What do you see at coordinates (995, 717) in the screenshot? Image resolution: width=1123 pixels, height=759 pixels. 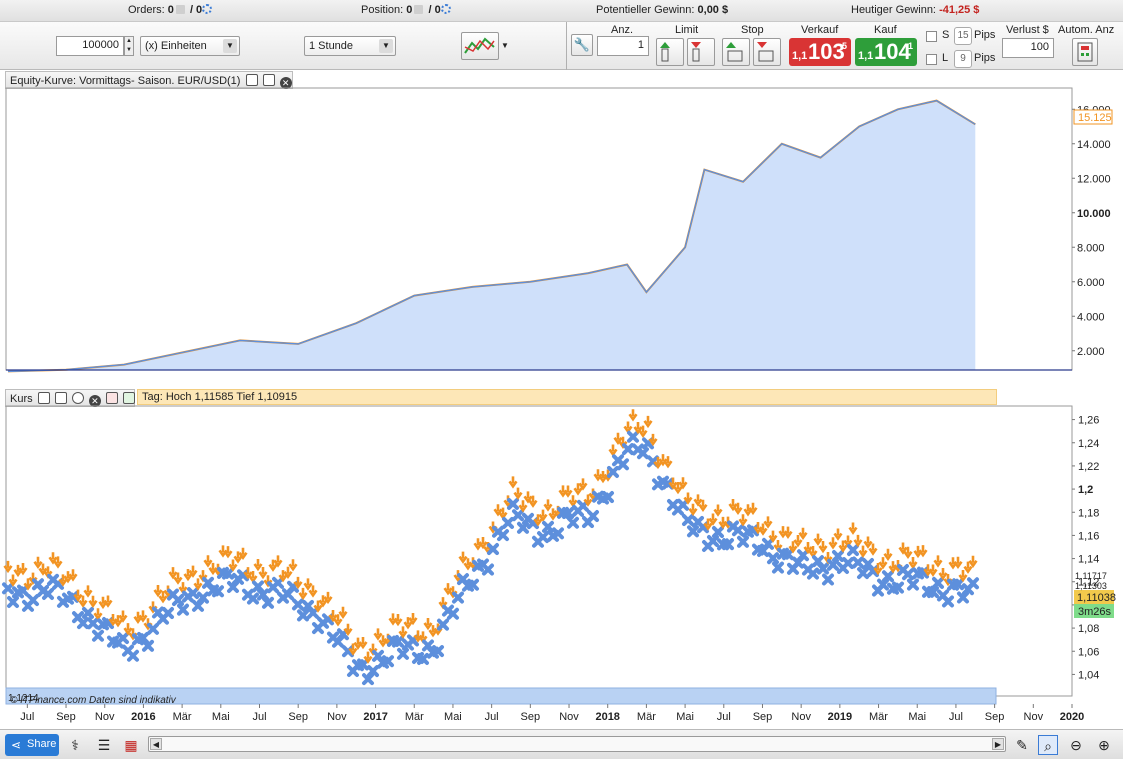 I see `x-axis-label: Sep` at bounding box center [995, 717].